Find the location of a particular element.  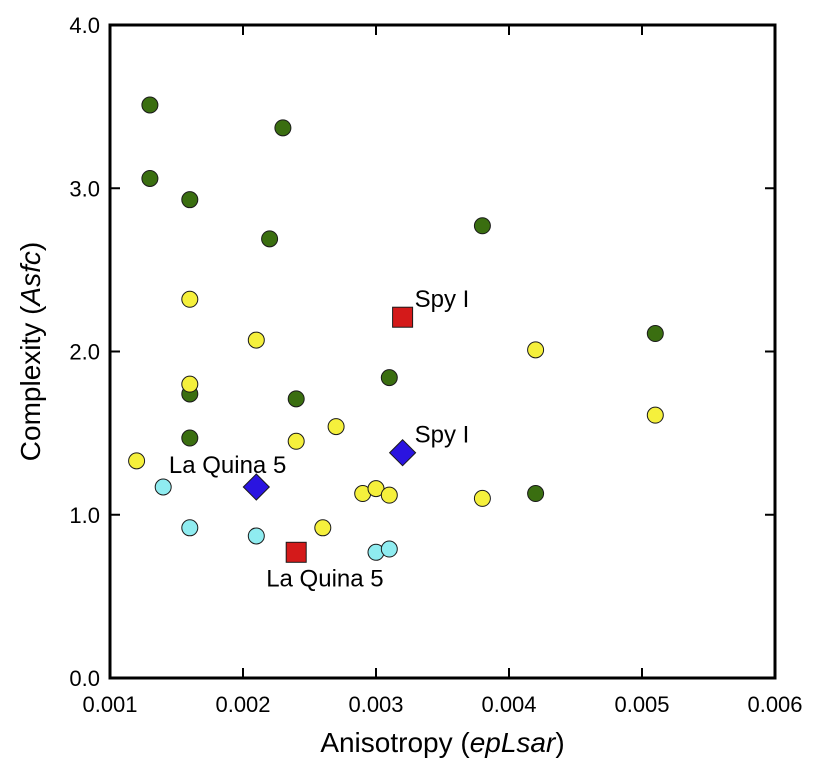

x-tick-label: 0.003 is located at coordinates (375, 704).